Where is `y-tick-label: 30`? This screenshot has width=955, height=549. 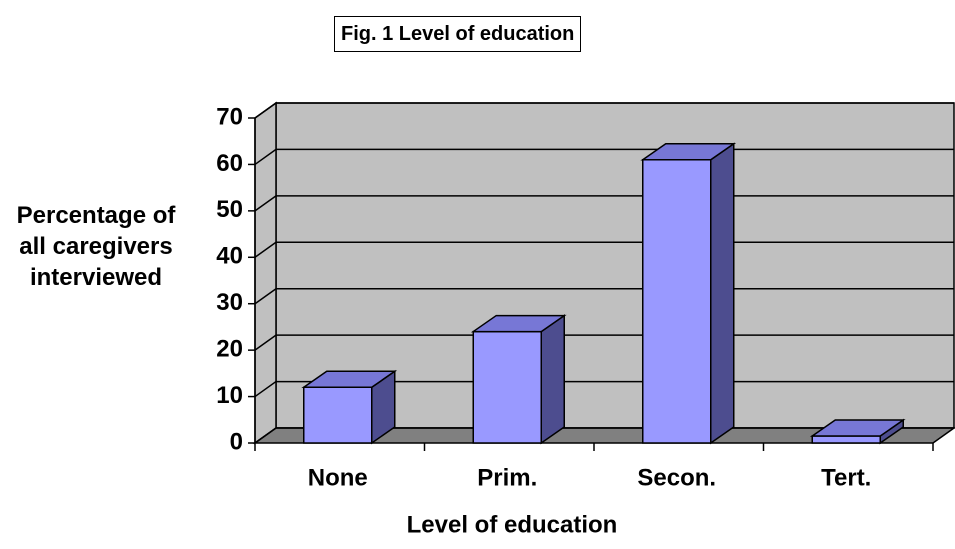
y-tick-label: 30 is located at coordinates (229, 302).